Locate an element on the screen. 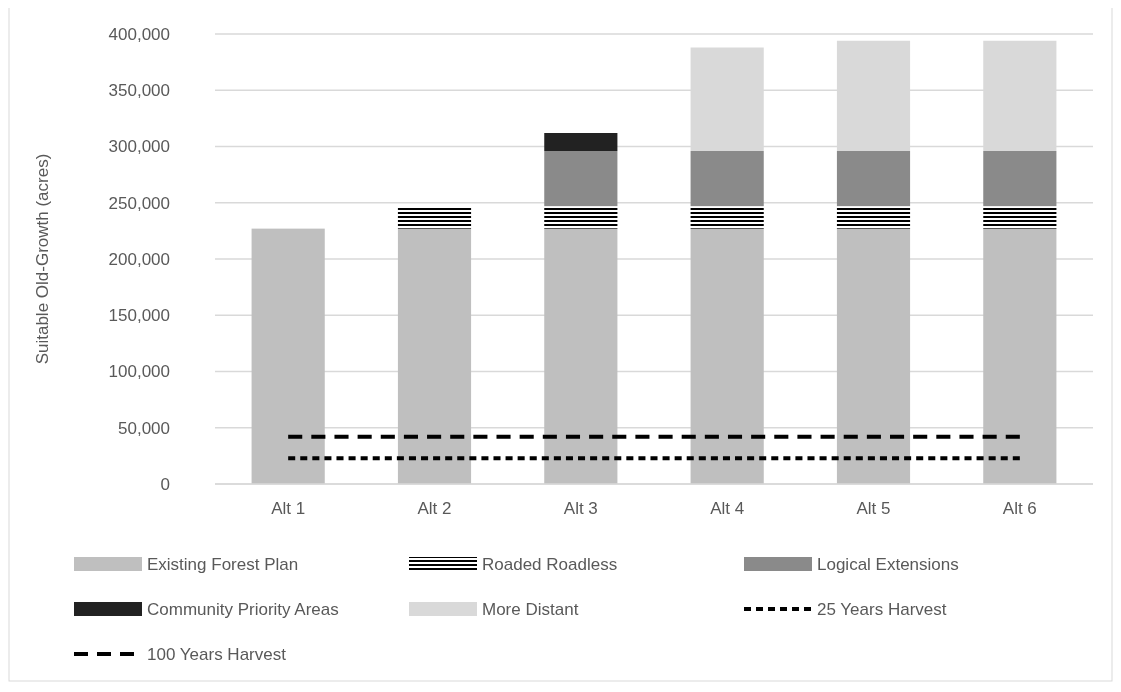 The image size is (1121, 692). x-tick-label: Alt 4 is located at coordinates (727, 508).